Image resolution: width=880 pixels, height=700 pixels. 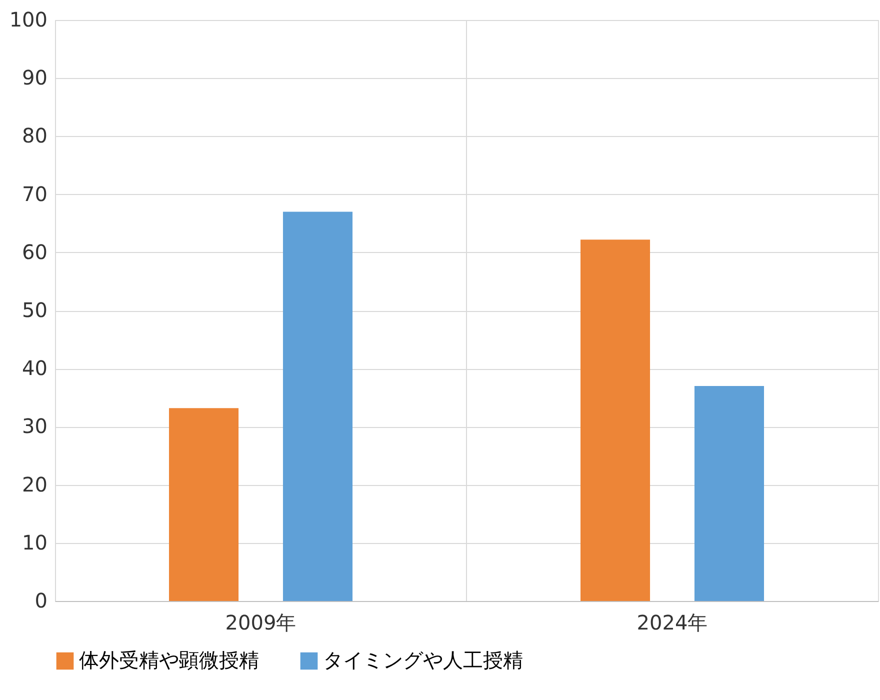 I want to click on y-tick-label: 0, so click(x=41, y=600).